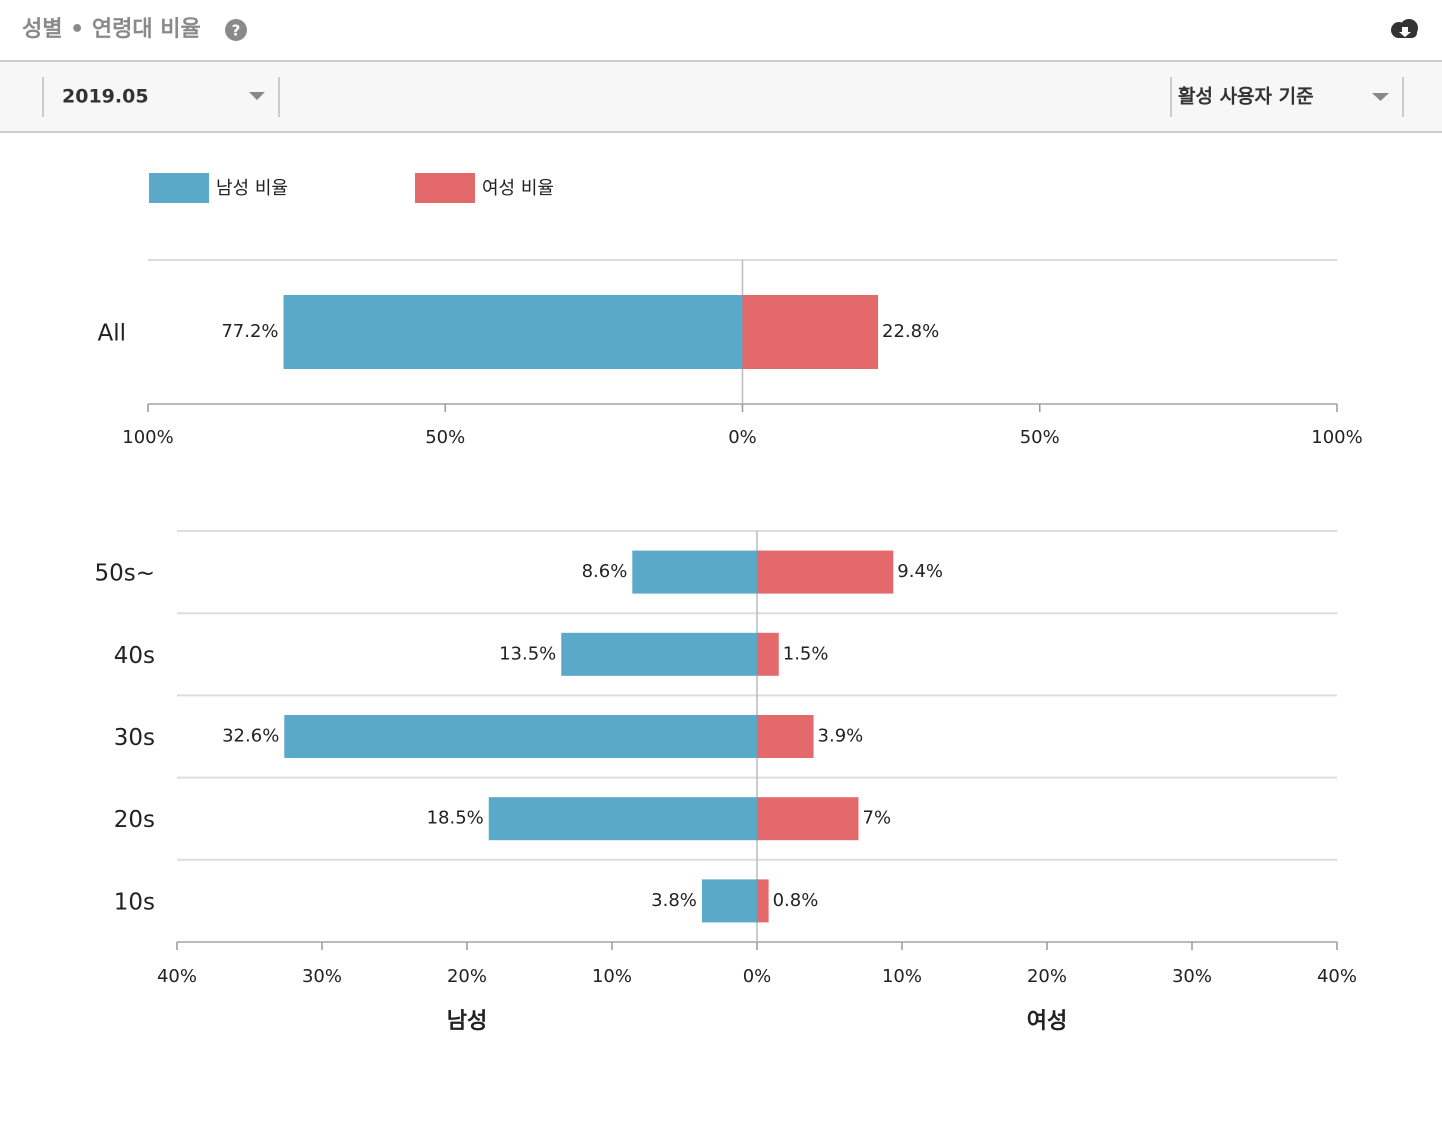 This screenshot has width=1442, height=1128. Describe the element at coordinates (605, 571) in the screenshot. I see `value-label: 8.6%` at that location.